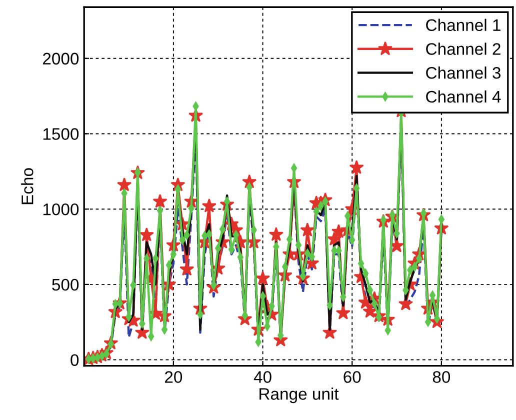  Describe the element at coordinates (173, 377) in the screenshot. I see `x-tick-label: 20` at that location.